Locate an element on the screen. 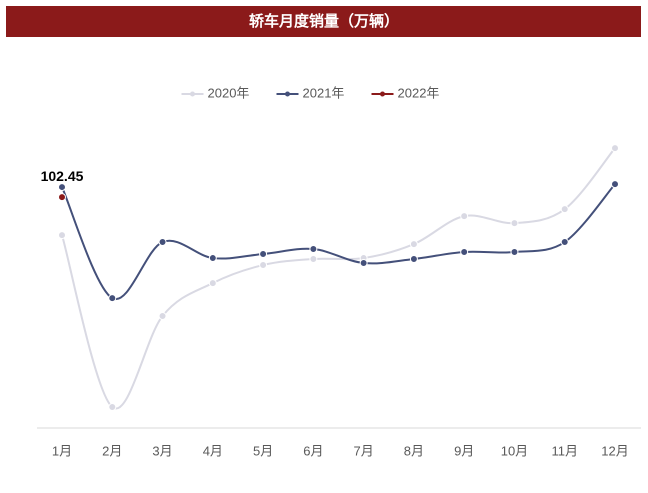 This screenshot has height=493, width=648. x-tick-label: 3月 is located at coordinates (162, 450).